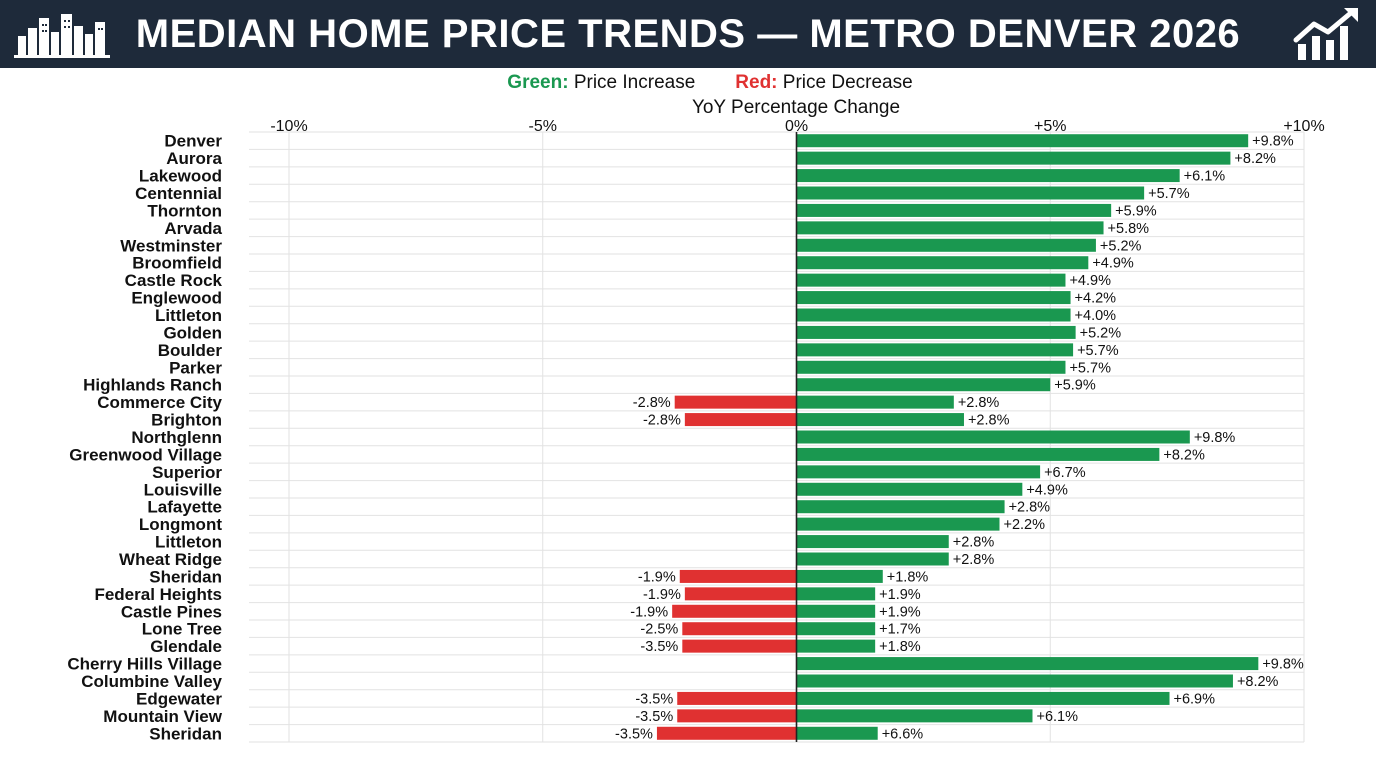 Image resolution: width=1376 pixels, height=768 pixels. Describe the element at coordinates (543, 126) in the screenshot. I see `x-tick-label: -5%` at that location.